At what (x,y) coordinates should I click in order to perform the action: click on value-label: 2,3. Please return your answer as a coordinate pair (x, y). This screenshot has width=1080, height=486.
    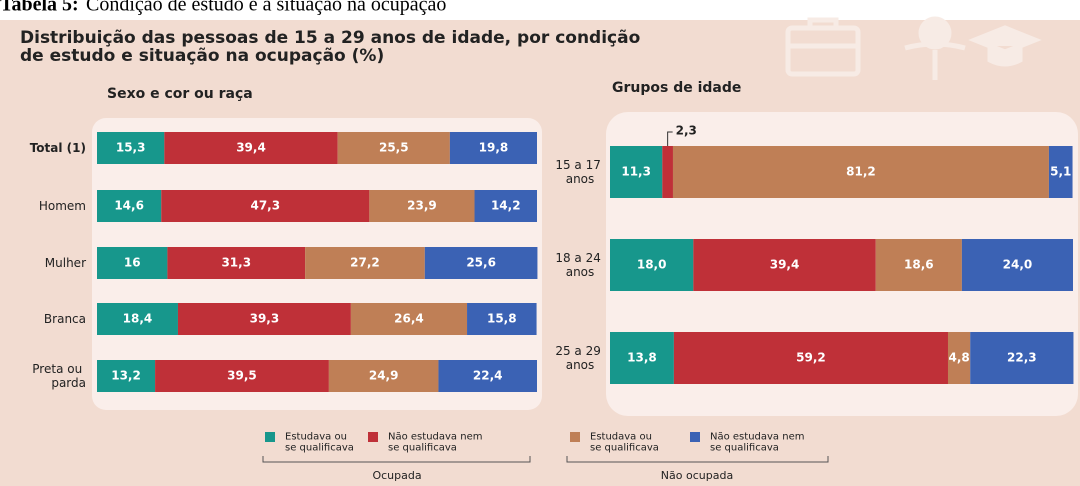
    Looking at the image, I should click on (686, 131).